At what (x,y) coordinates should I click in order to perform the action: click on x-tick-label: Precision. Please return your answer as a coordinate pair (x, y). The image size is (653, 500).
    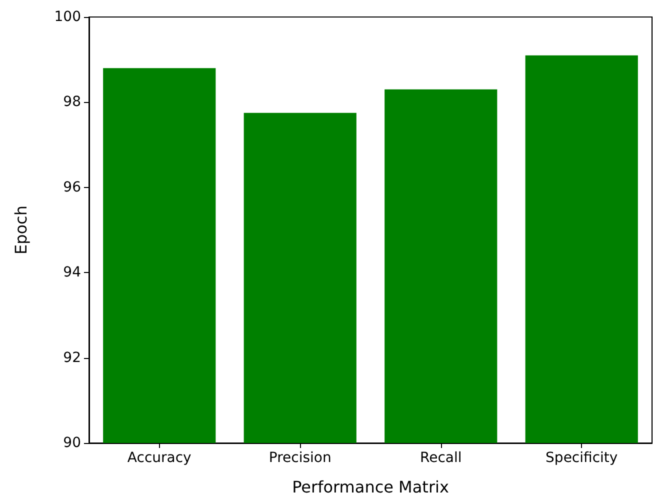
    Looking at the image, I should click on (300, 458).